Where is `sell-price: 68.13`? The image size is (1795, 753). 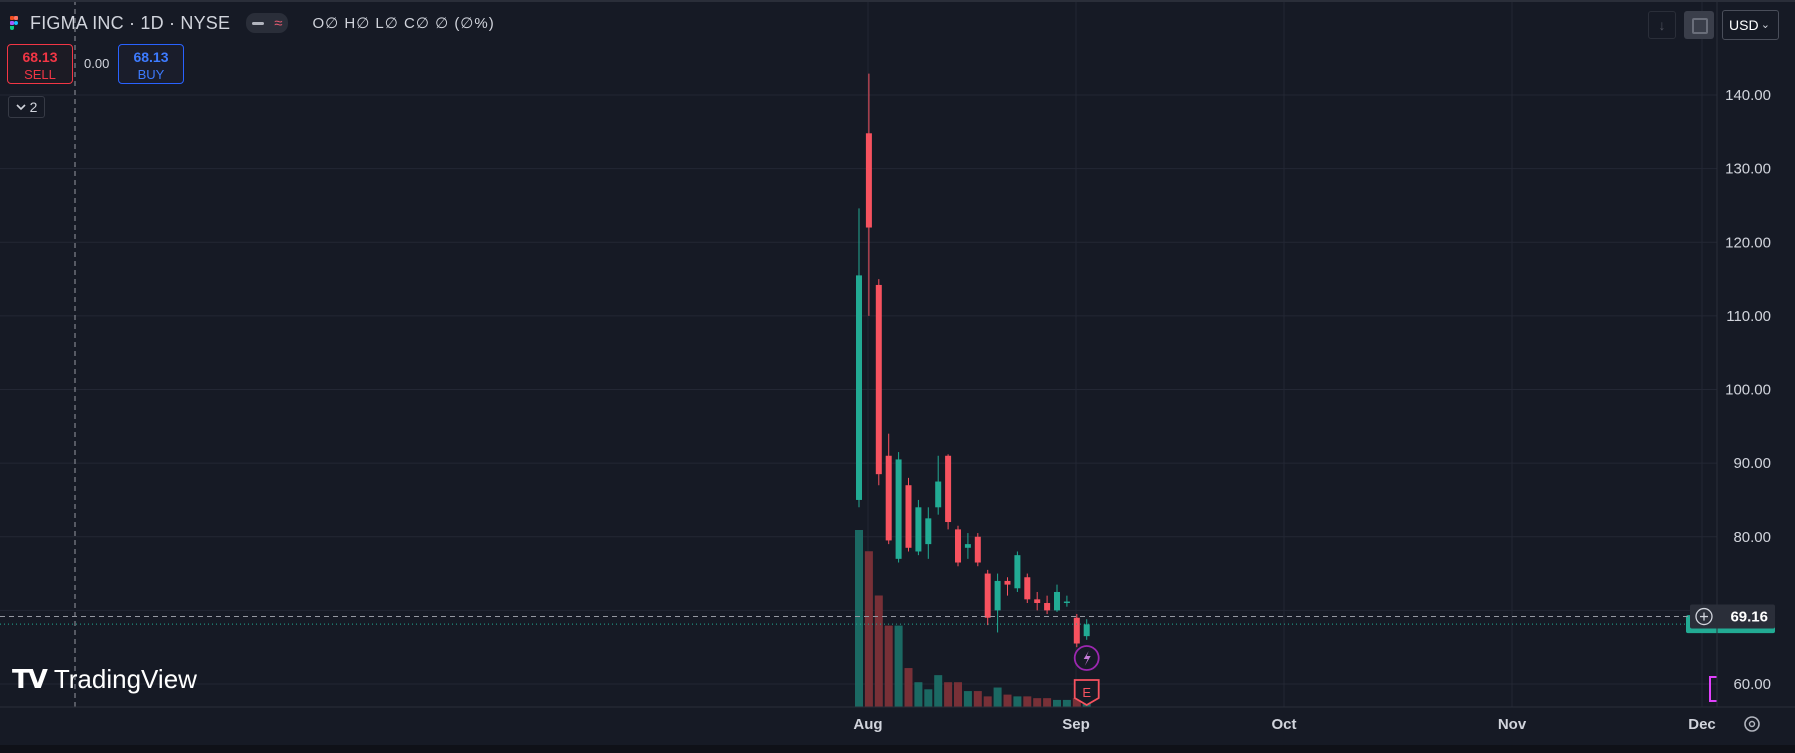
sell-price: 68.13 is located at coordinates (40, 57).